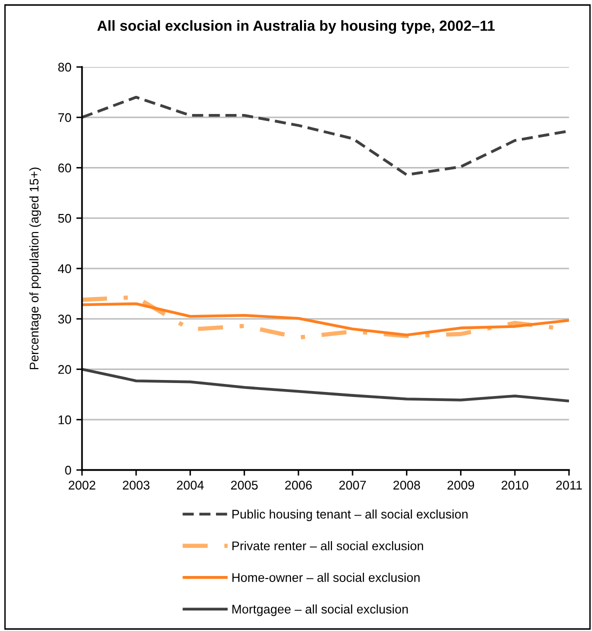  I want to click on x-tick-label: 2010, so click(515, 485).